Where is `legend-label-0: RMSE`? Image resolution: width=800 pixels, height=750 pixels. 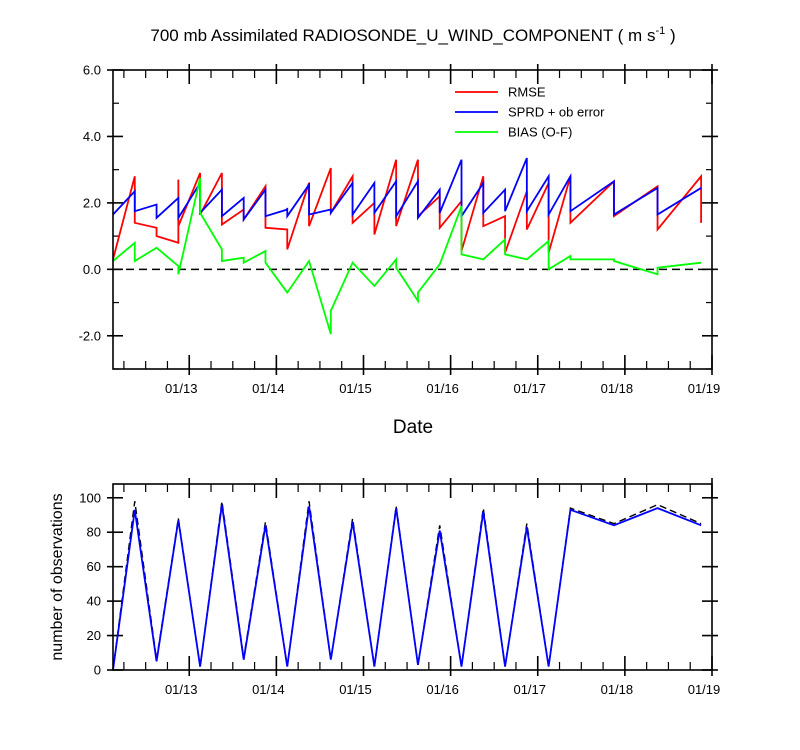 legend-label-0: RMSE is located at coordinates (527, 92).